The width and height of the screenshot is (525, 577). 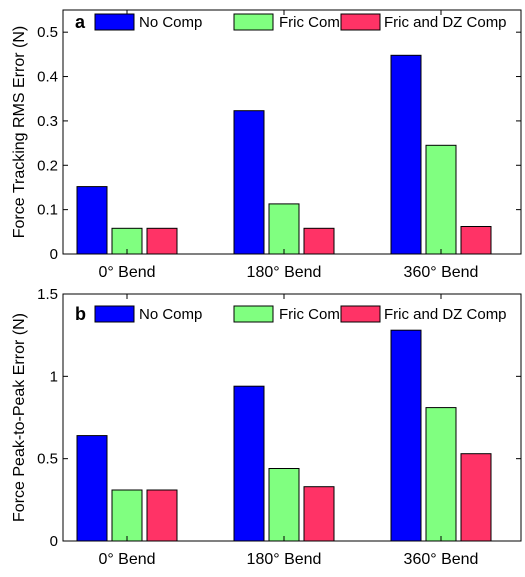 I want to click on y-tick-label: 1, so click(x=54, y=376).